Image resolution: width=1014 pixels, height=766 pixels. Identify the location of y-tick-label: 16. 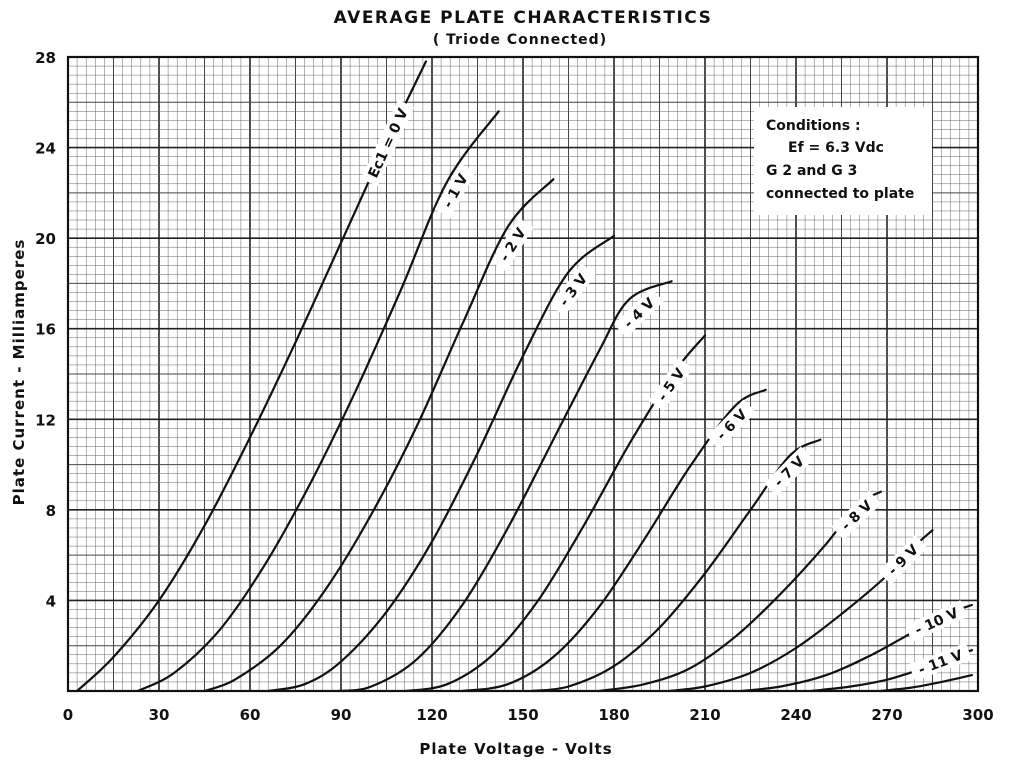
(45, 330).